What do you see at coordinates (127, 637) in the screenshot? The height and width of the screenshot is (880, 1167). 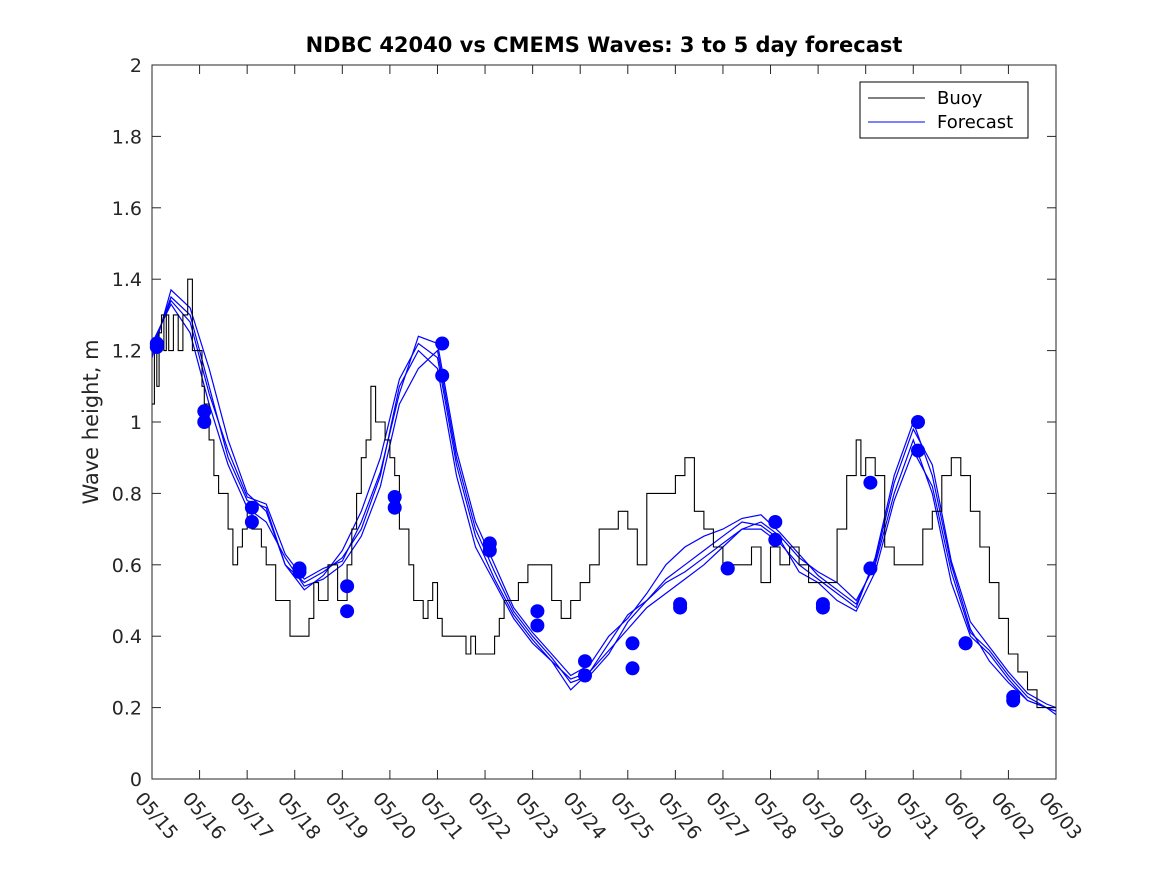 I see `y-tick-label: 0.4` at bounding box center [127, 637].